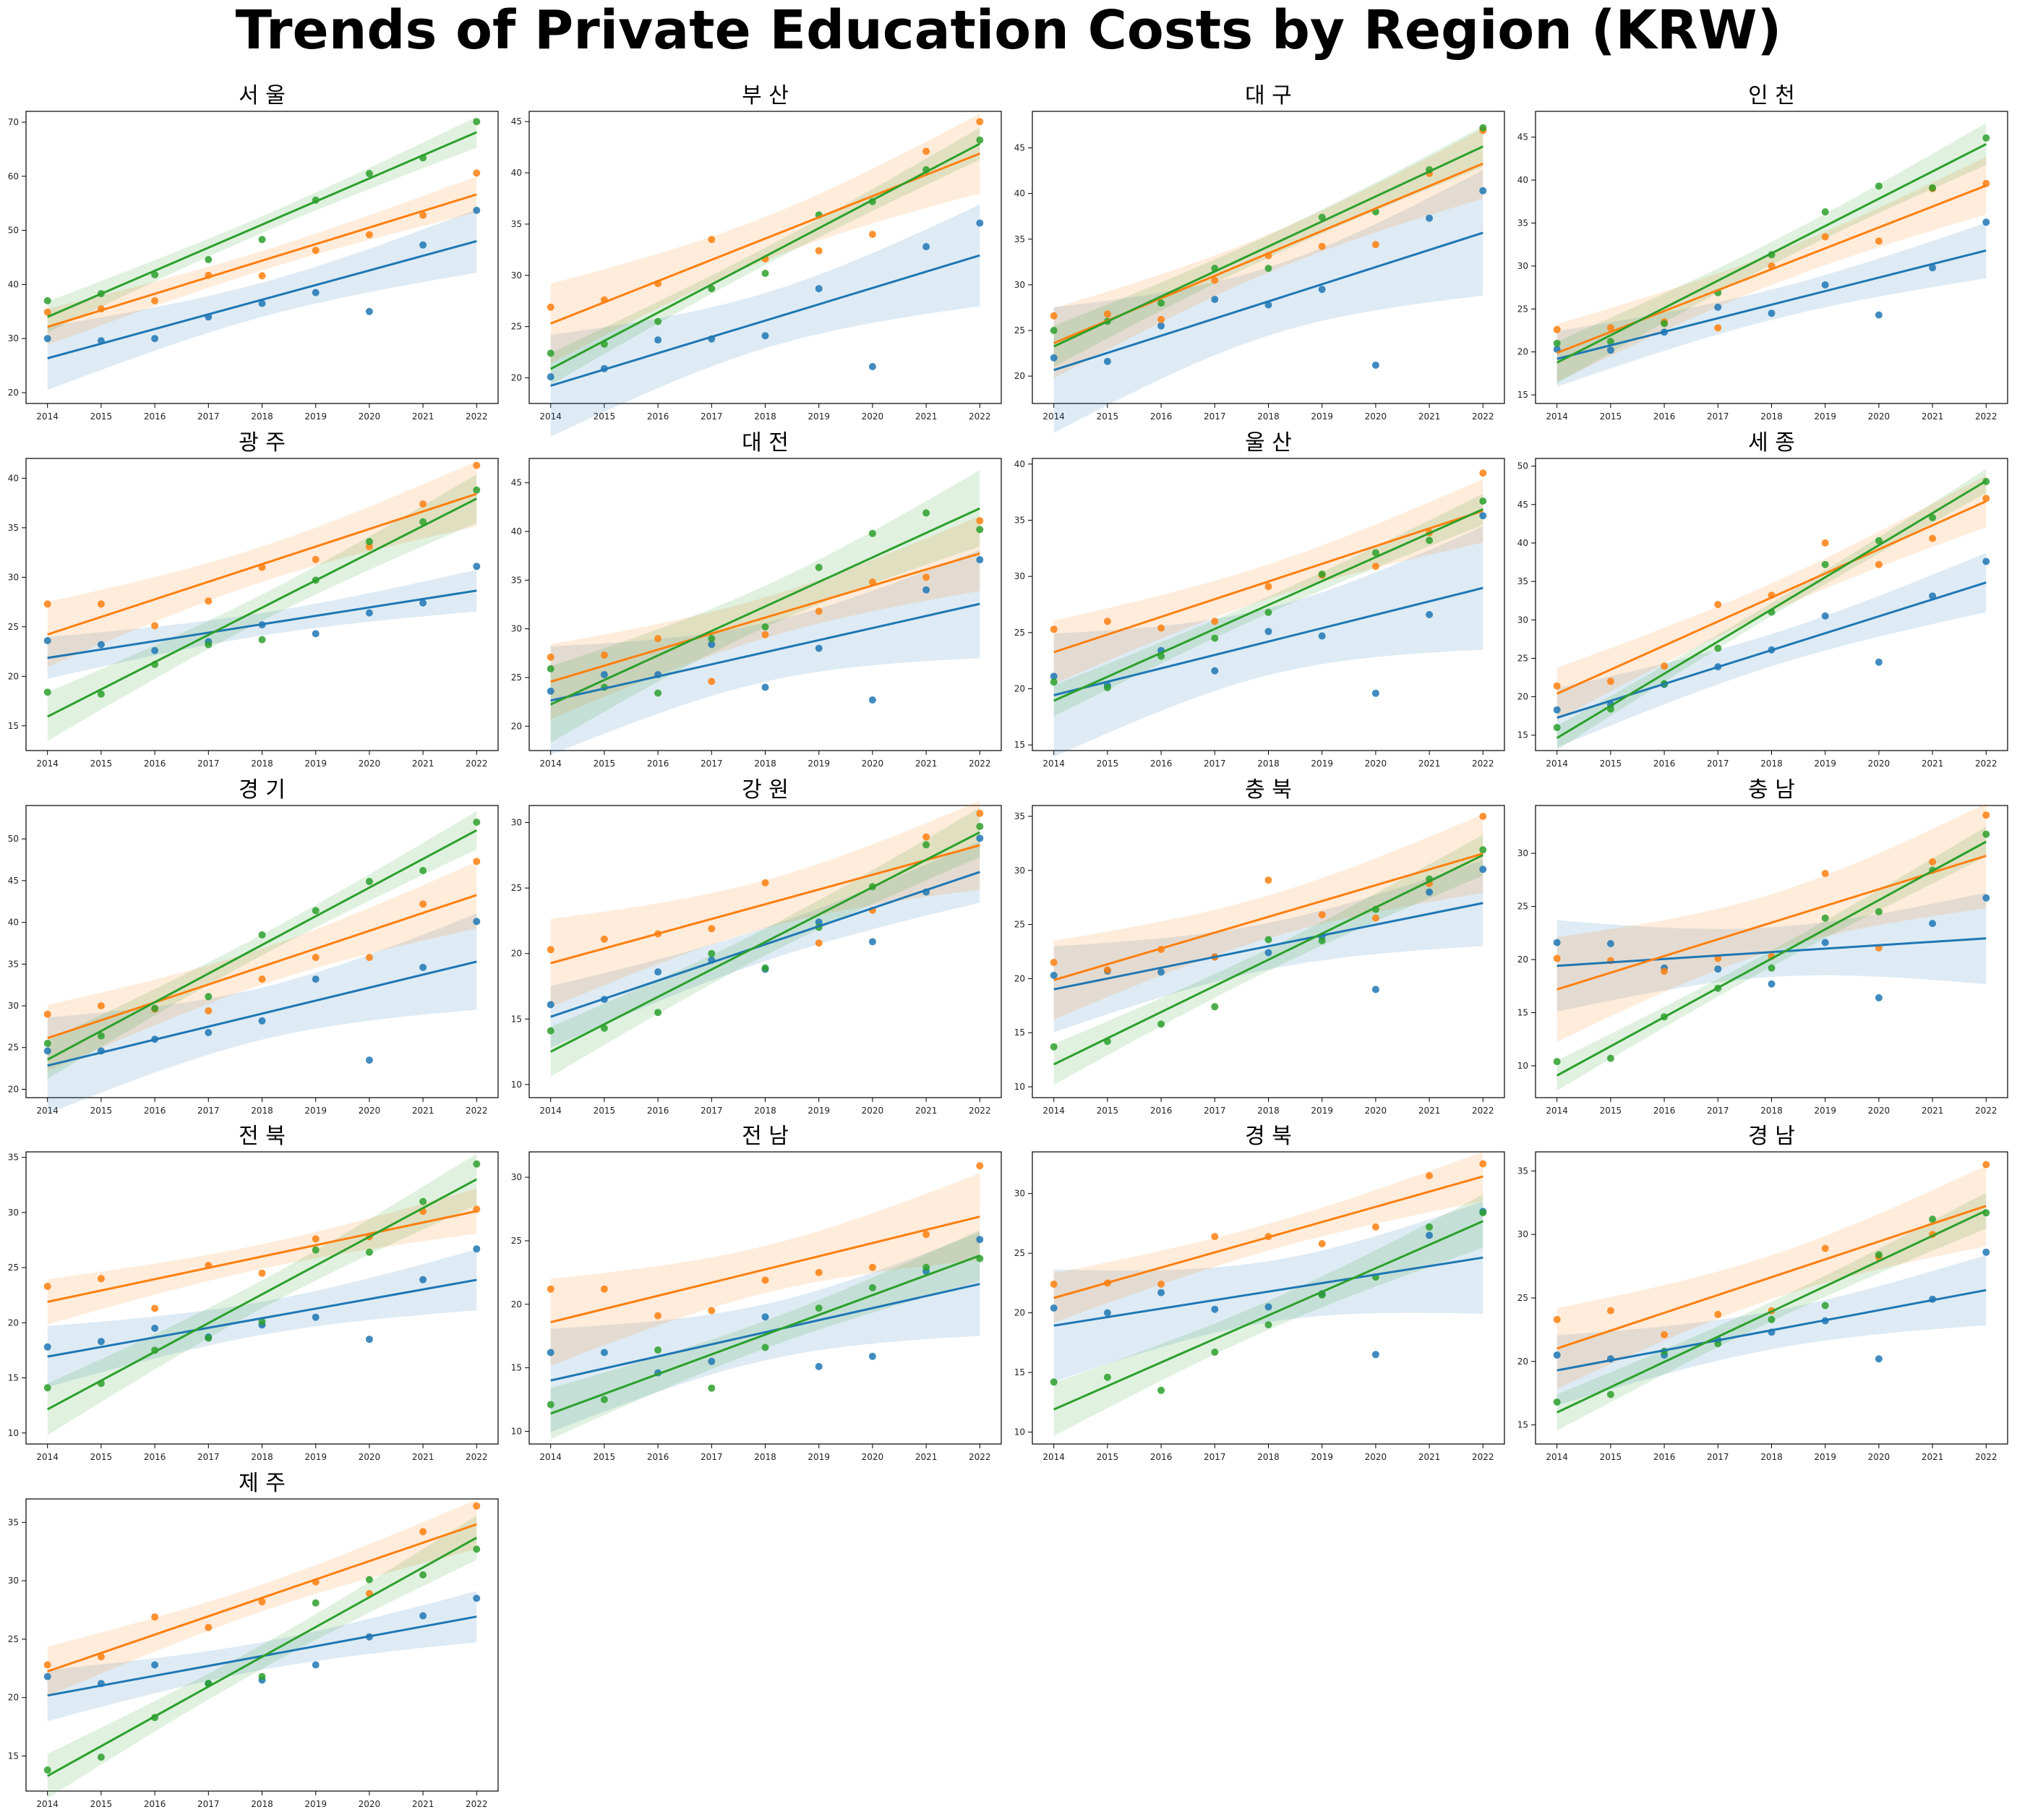  Describe the element at coordinates (13, 231) in the screenshot. I see `y-tick-label: 50` at that location.